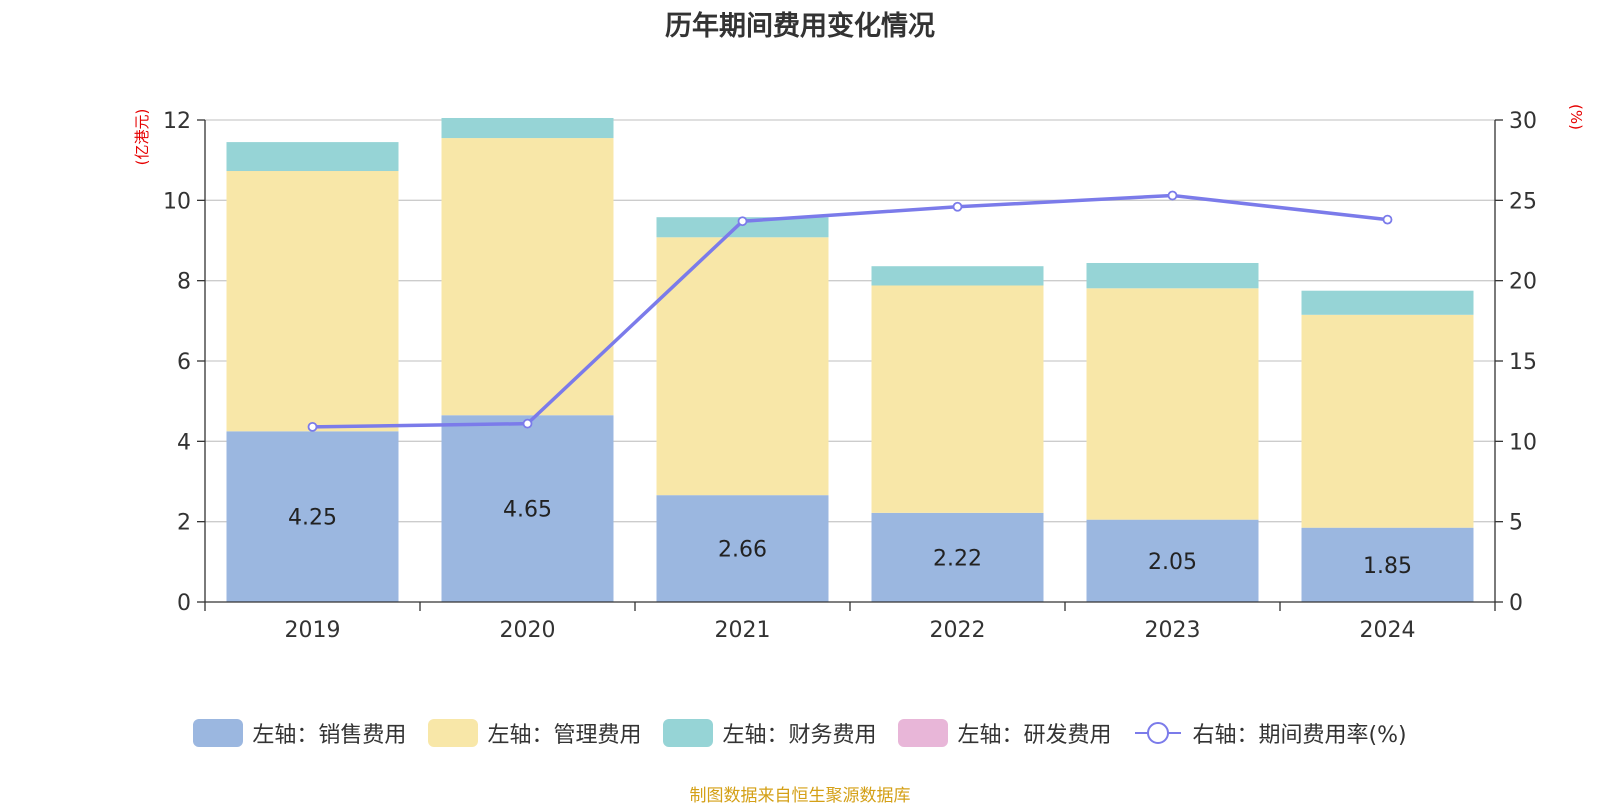 The width and height of the screenshot is (1600, 806). What do you see at coordinates (177, 201) in the screenshot?
I see `y-left-tick-label: 10` at bounding box center [177, 201].